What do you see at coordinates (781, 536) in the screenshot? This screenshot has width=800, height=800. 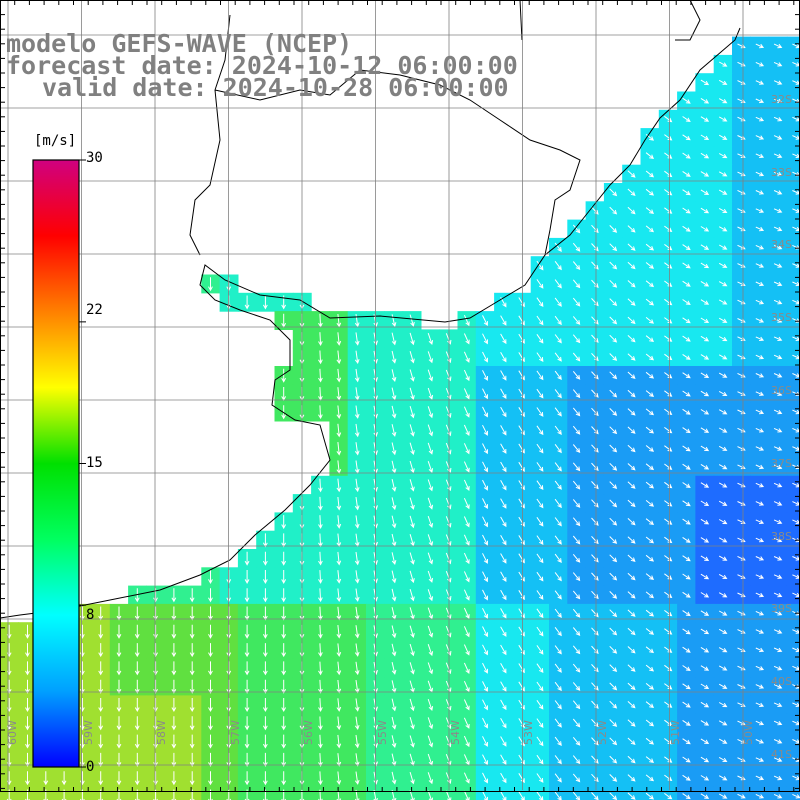 I see `lat-label: 38S` at bounding box center [781, 536].